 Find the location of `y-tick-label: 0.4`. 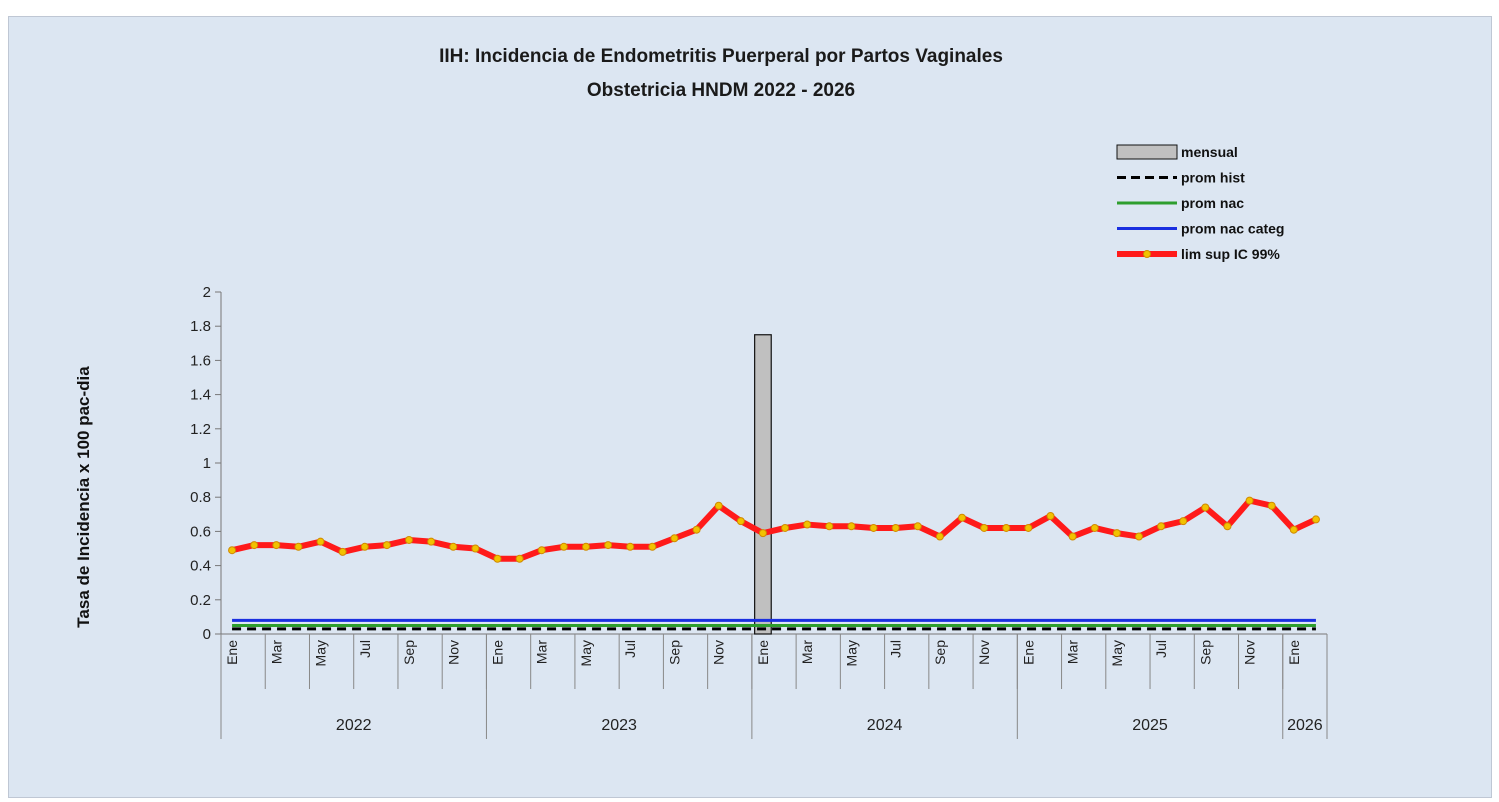

y-tick-label: 0.4 is located at coordinates (200, 566).